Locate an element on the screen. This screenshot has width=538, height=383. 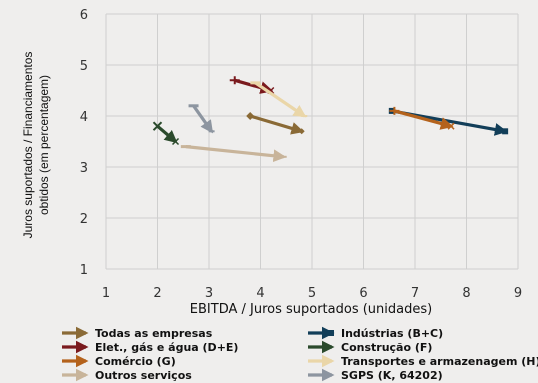
outros-servicos-arrow is located at coordinates (236, 154).